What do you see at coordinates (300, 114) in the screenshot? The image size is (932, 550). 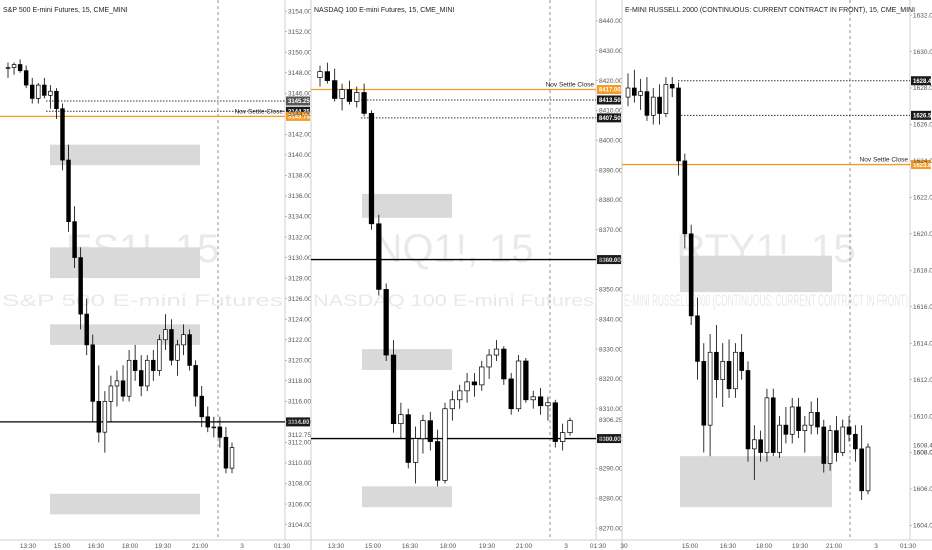 I see `y-tick-label: 3144.00` at bounding box center [300, 114].